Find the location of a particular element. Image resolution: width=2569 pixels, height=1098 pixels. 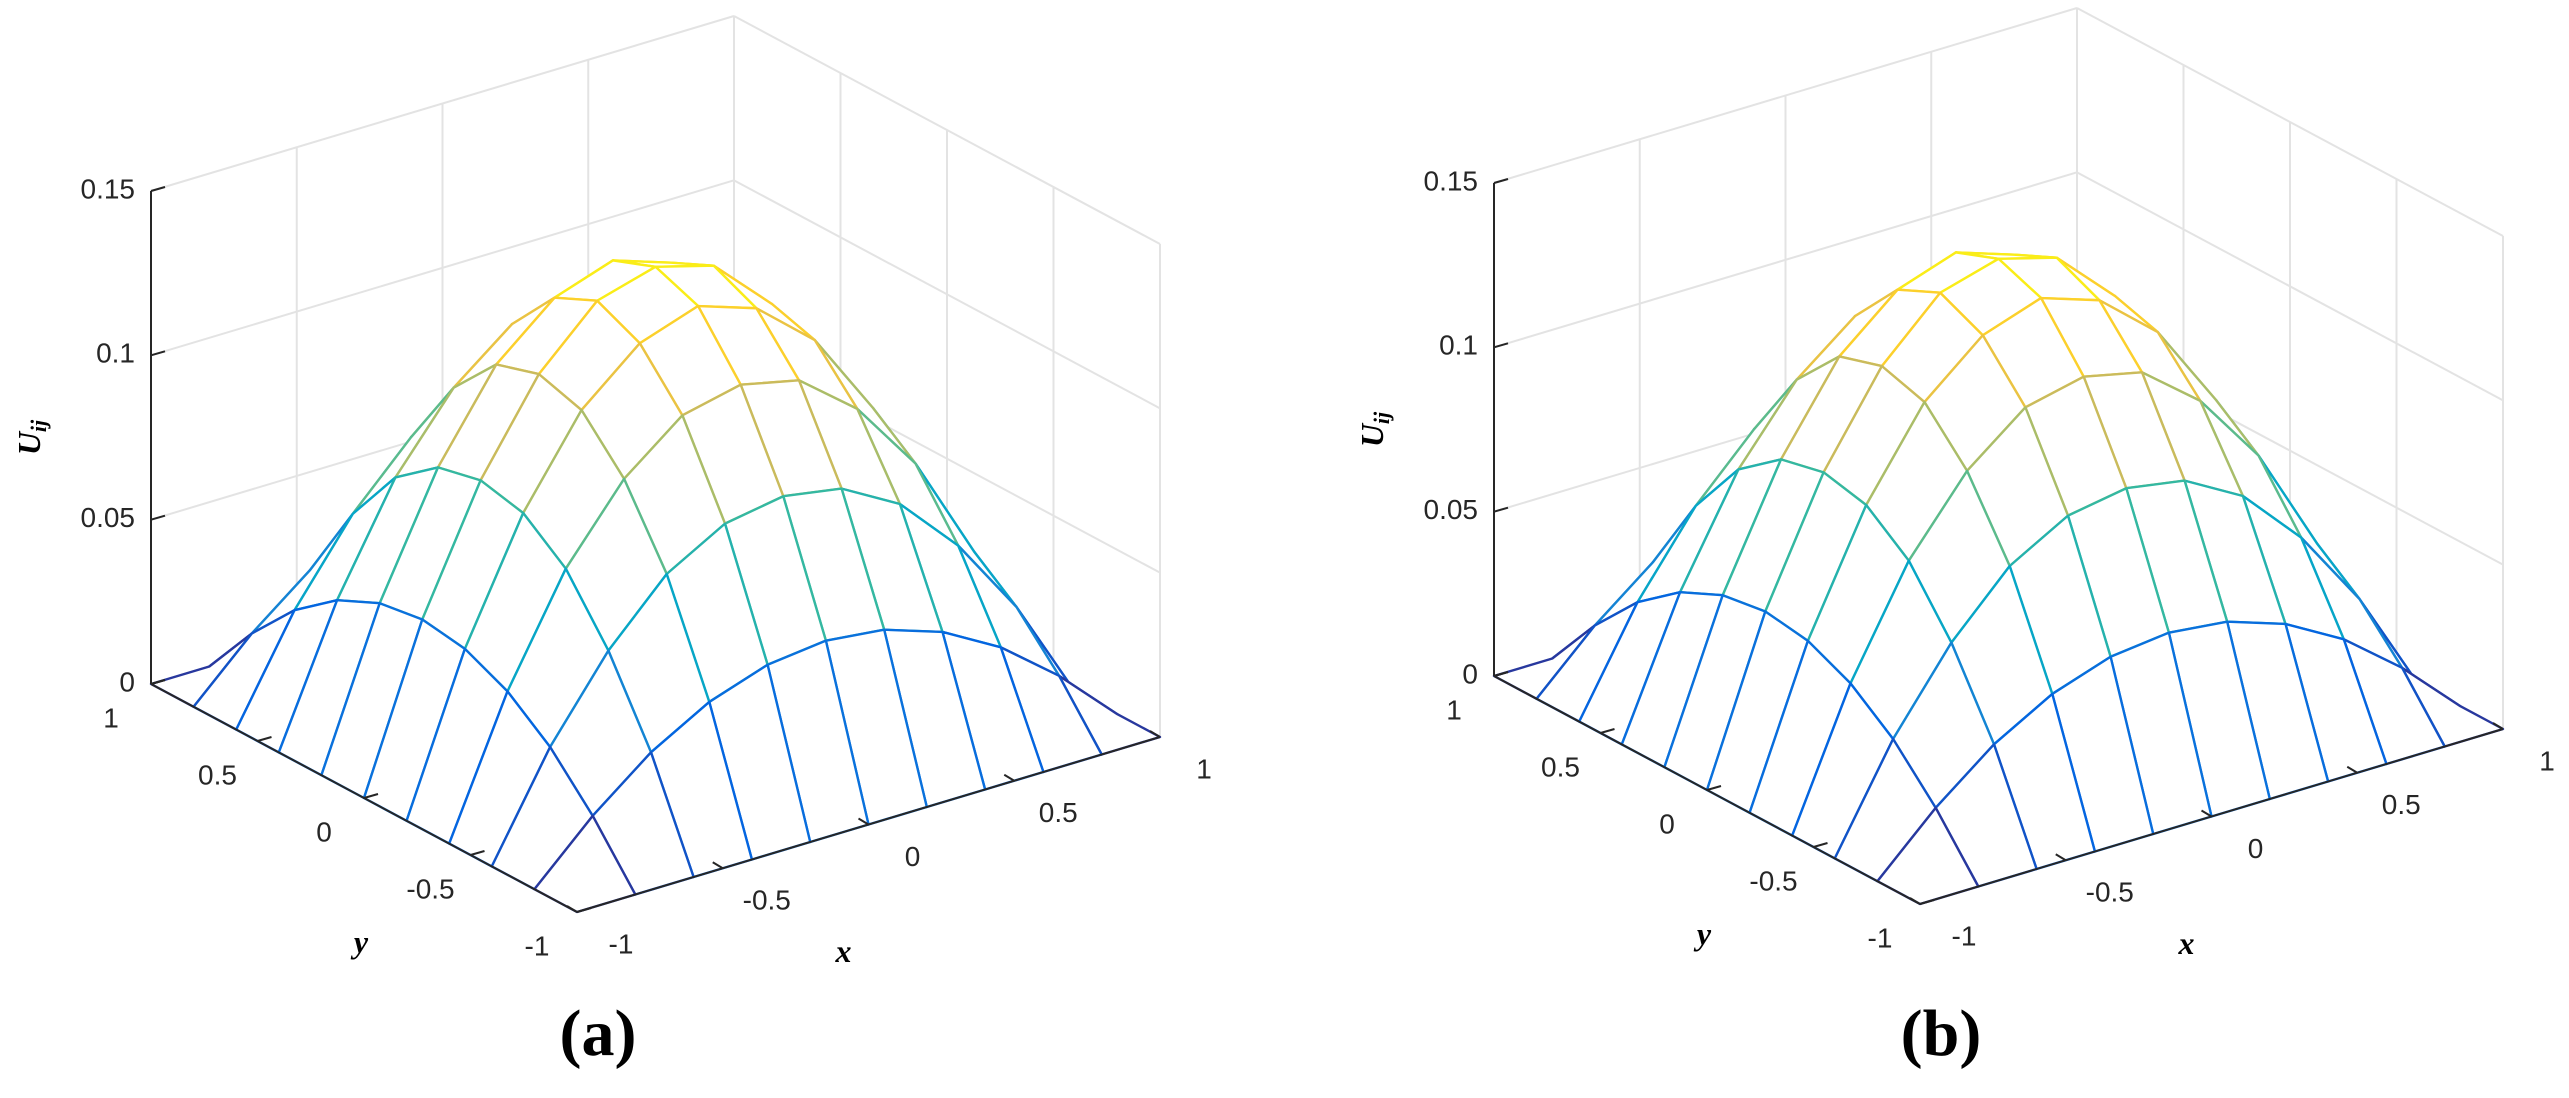

panel-caption: (a) is located at coordinates (598, 1033).